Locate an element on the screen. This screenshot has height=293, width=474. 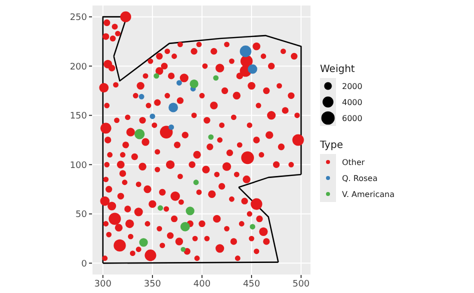
y-tick-label: 50 is located at coordinates (82, 215).